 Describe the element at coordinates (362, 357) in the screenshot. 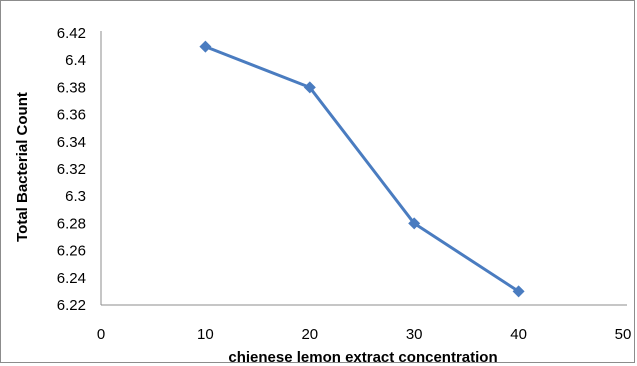

I see `x-axis-title: chienese lemon extract concentration` at that location.